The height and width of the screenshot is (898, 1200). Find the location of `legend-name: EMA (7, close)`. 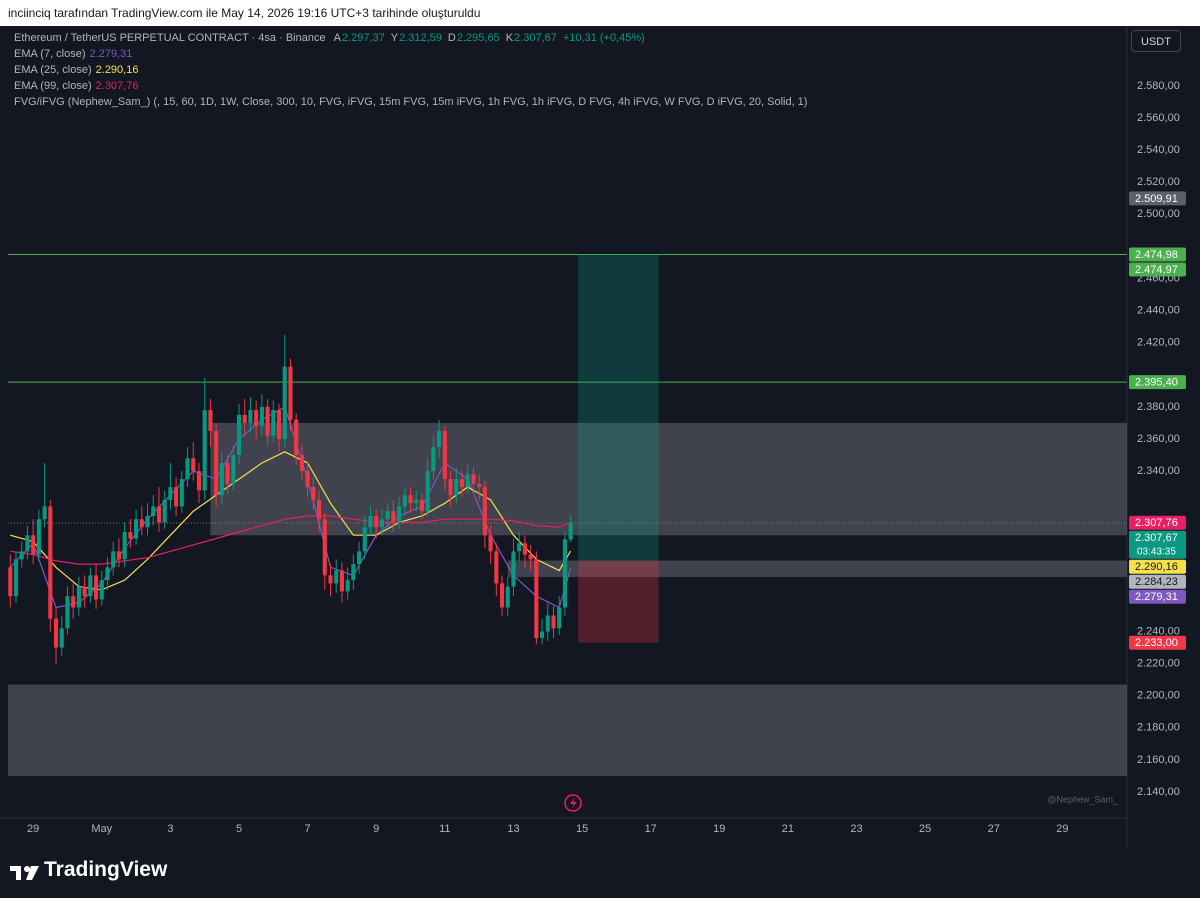

legend-name: EMA (7, close) is located at coordinates (50, 54).